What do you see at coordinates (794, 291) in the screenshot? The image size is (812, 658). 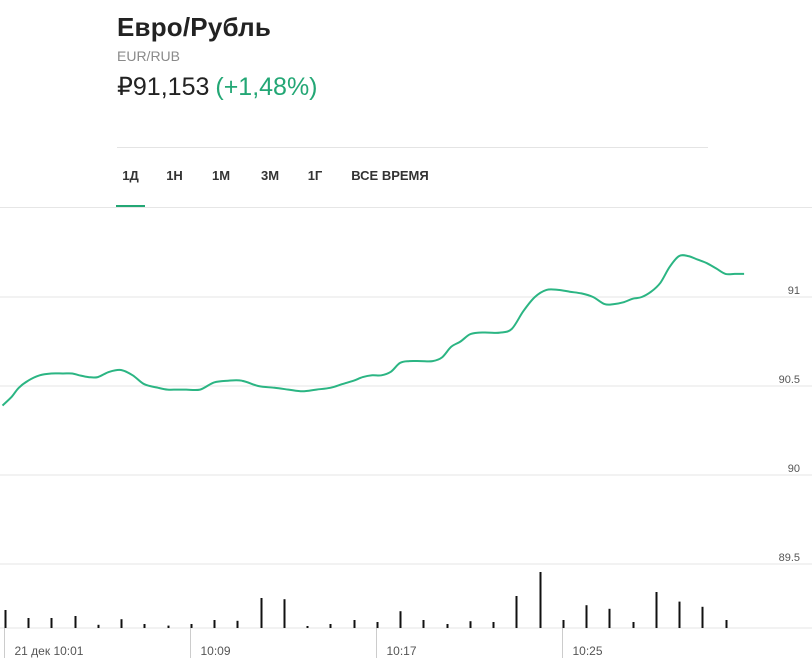 I see `y-tick-label: 91` at bounding box center [794, 291].